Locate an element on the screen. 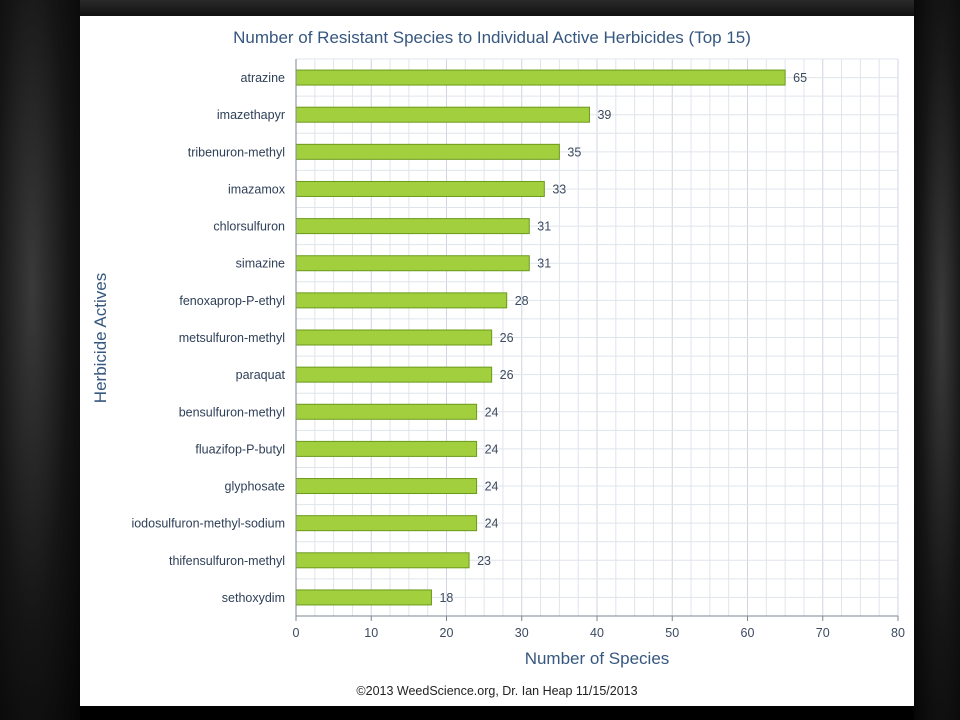  x-tick-label: 30 is located at coordinates (522, 633).